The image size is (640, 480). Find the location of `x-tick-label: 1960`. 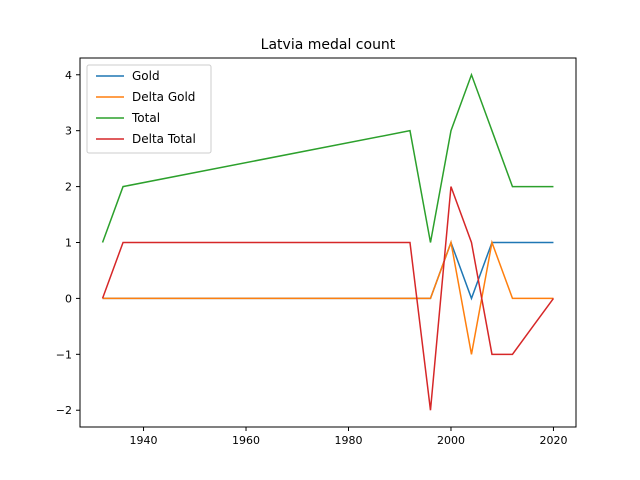

x-tick-label: 1960 is located at coordinates (246, 440).